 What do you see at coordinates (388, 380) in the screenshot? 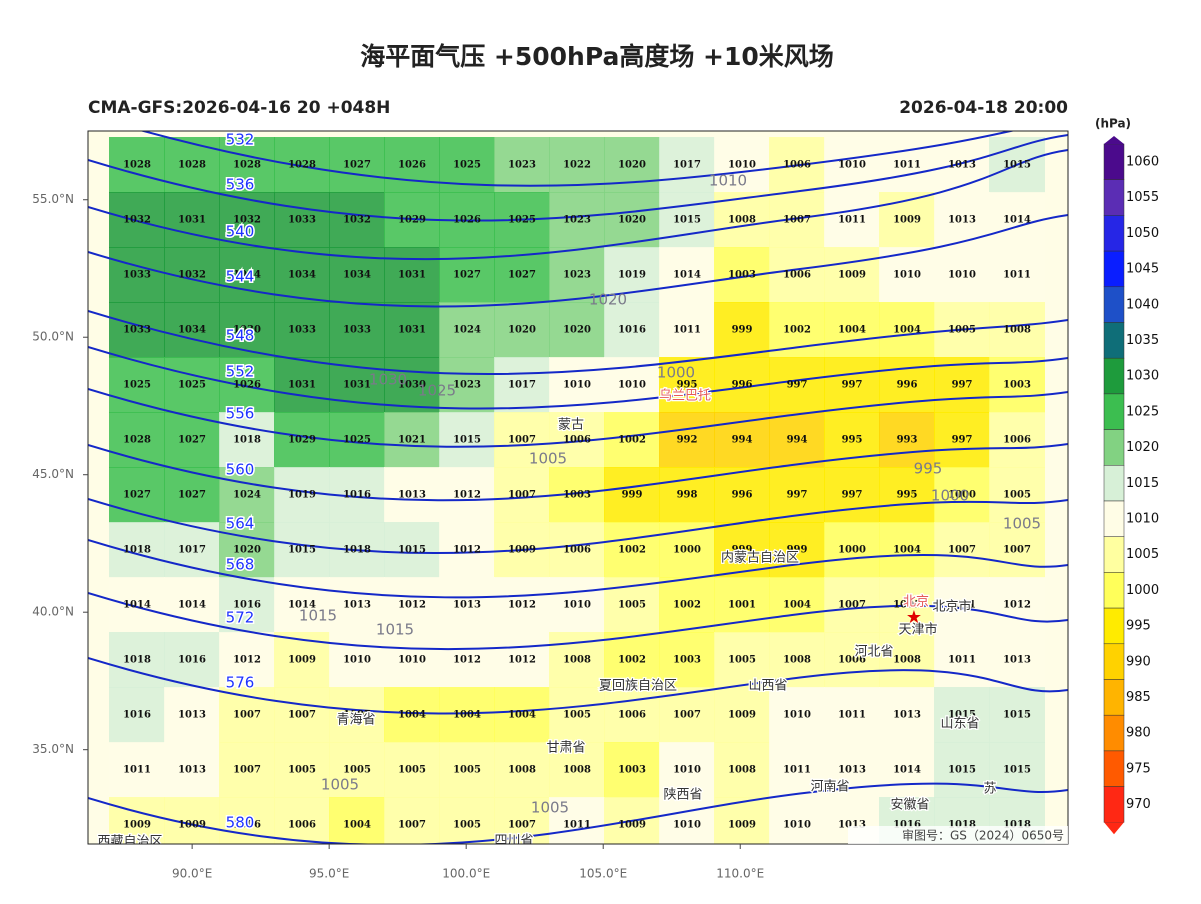
I see `isobar-label: 1030` at bounding box center [388, 380].